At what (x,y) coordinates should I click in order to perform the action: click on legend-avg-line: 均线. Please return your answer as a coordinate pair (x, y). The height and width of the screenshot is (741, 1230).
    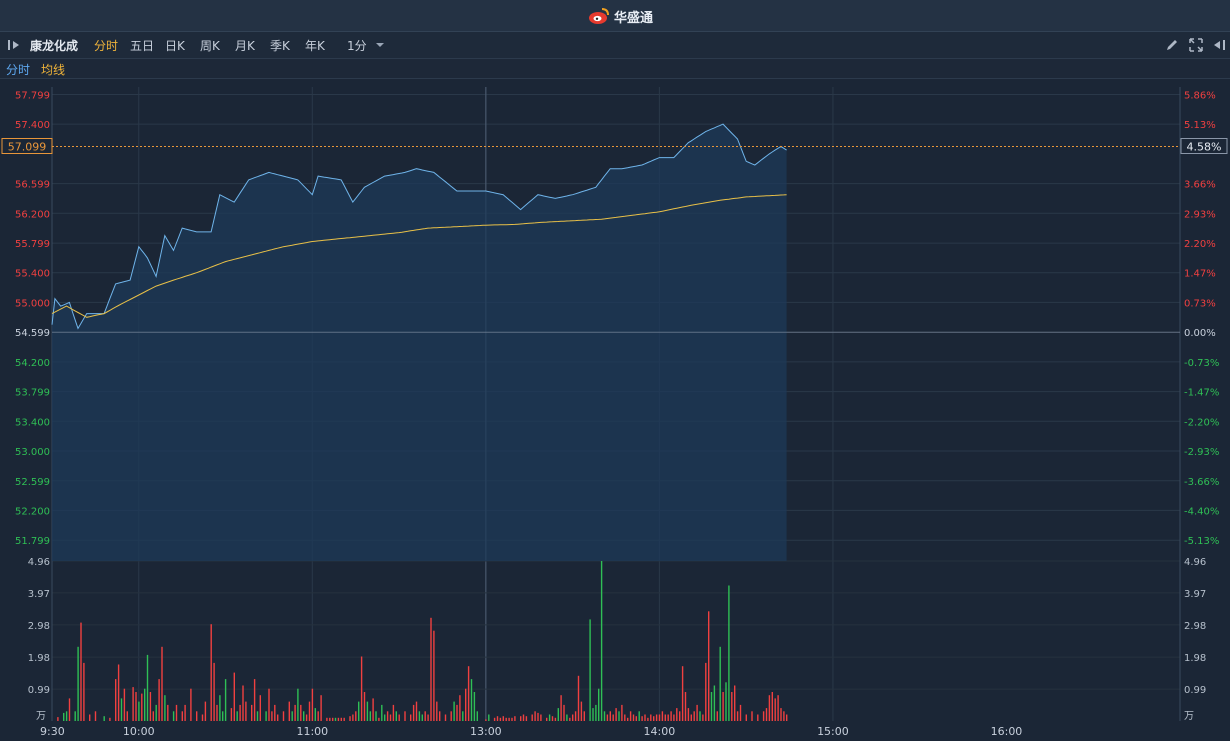
    Looking at the image, I should click on (53, 70).